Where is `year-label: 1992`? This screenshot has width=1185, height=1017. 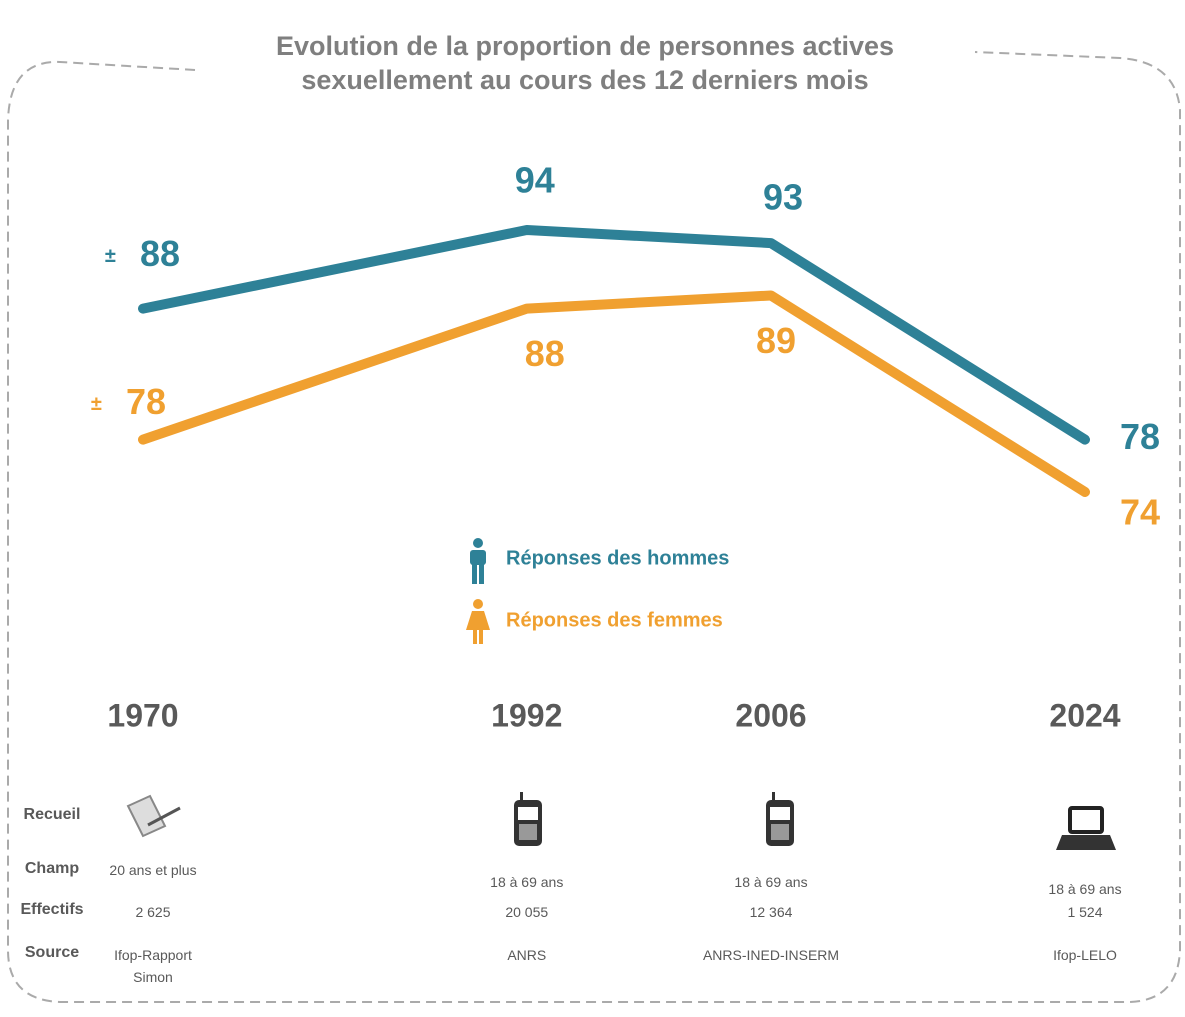
year-label: 1992 is located at coordinates (526, 715).